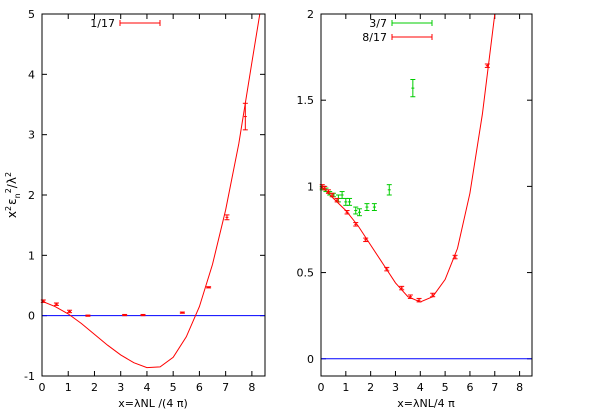  I want to click on y-tick-label: 3, so click(31, 135).